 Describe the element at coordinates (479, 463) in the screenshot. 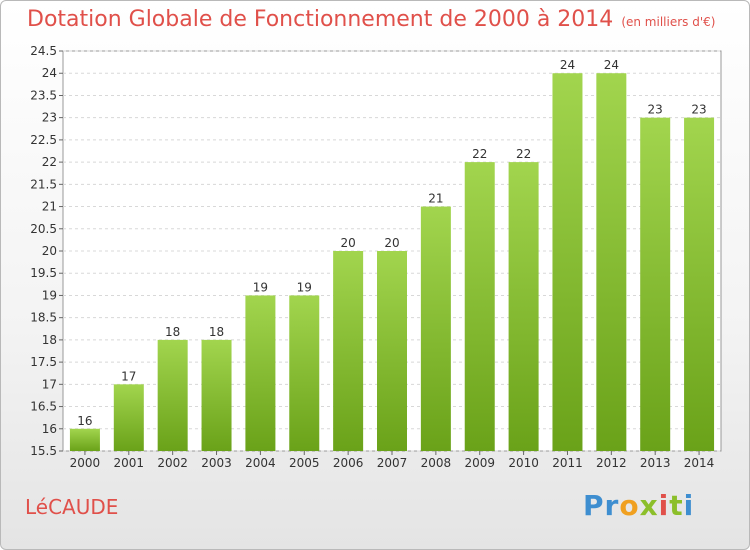

I see `x-tick-label: 2009` at that location.